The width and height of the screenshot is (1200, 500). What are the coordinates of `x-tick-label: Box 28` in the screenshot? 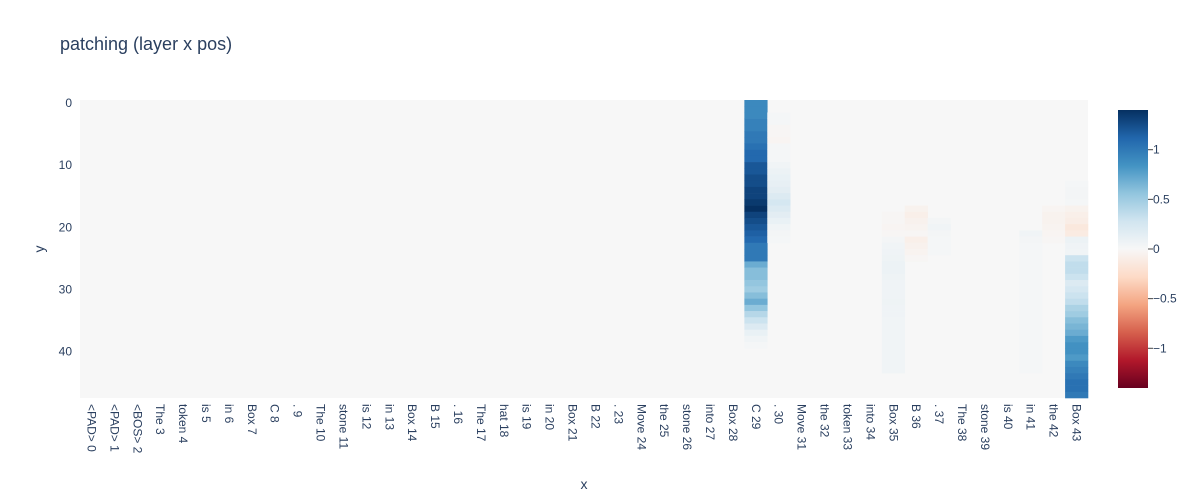 It's located at (733, 423).